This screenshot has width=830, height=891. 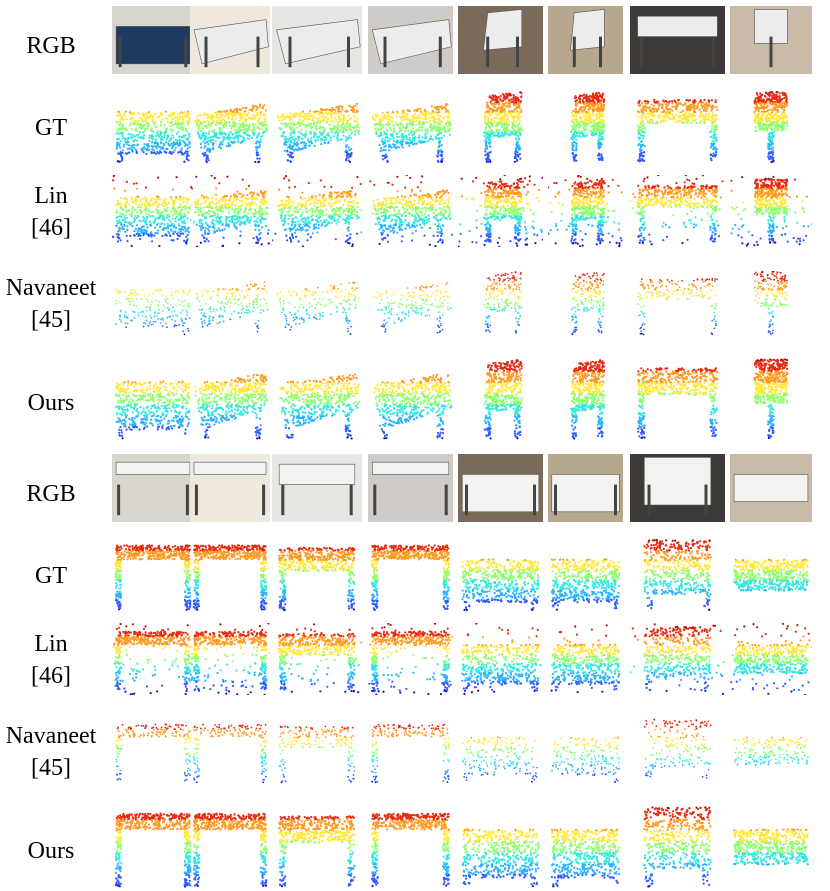 I want to click on row-label-lin: Lin [46], so click(x=51, y=212).